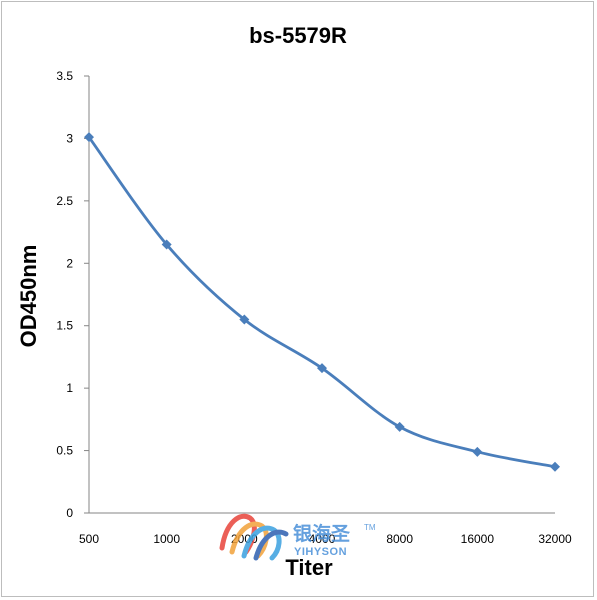 The height and width of the screenshot is (600, 597). What do you see at coordinates (69, 138) in the screenshot?
I see `y-tick-label: 3` at bounding box center [69, 138].